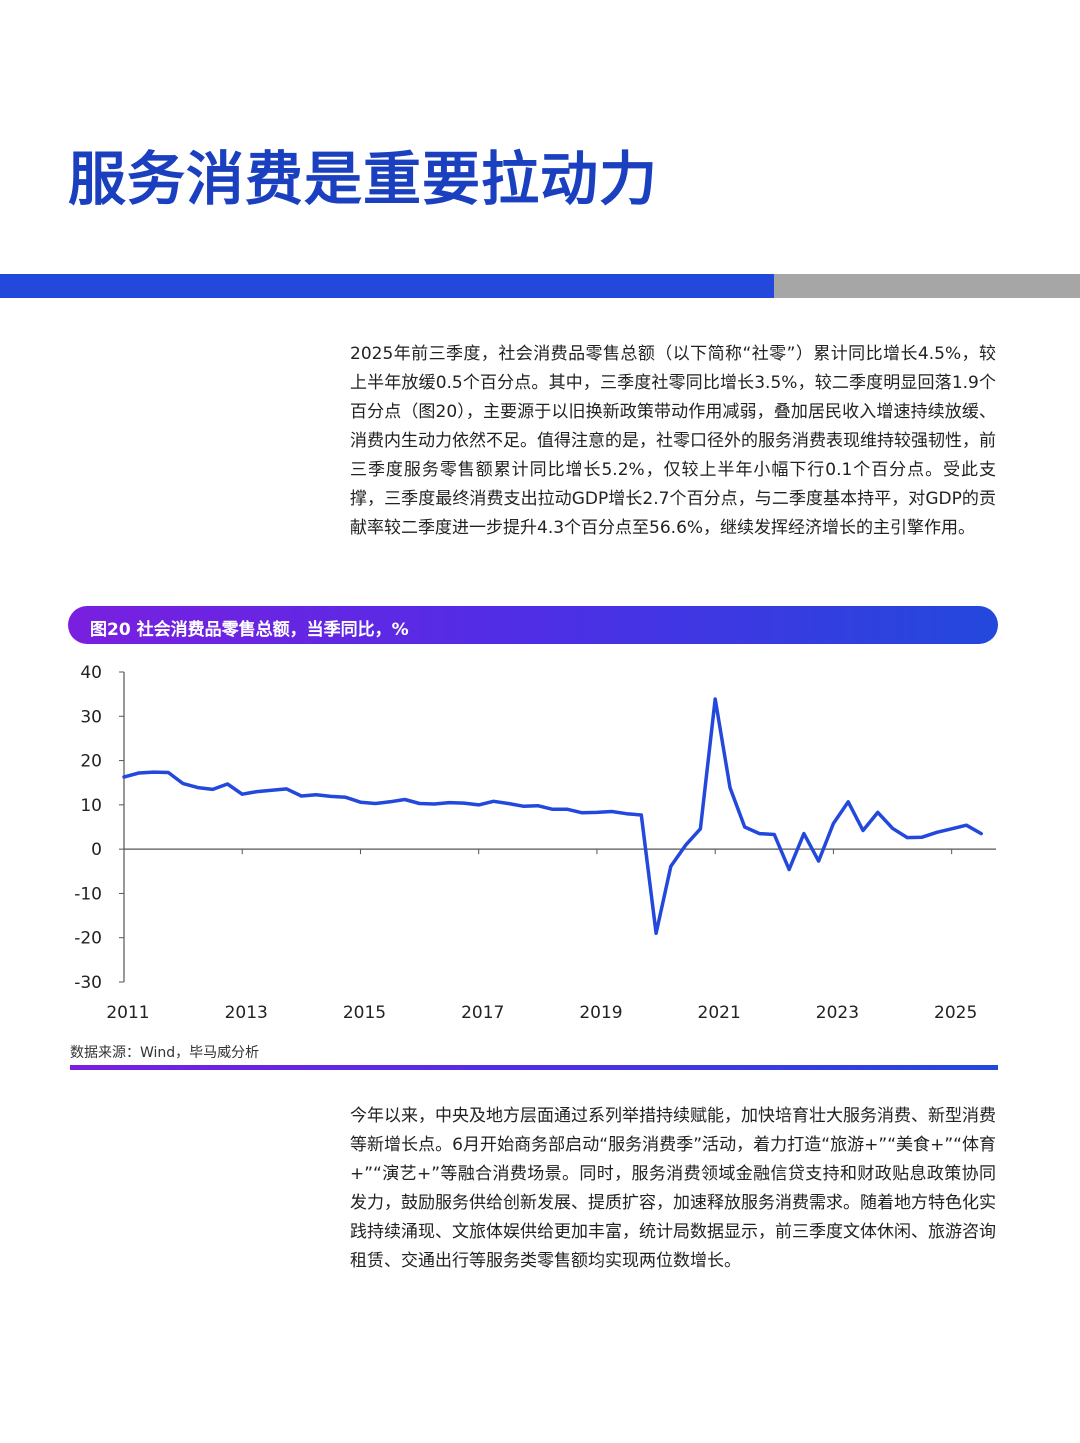 The height and width of the screenshot is (1443, 1080). I want to click on series-group, so click(552, 816).